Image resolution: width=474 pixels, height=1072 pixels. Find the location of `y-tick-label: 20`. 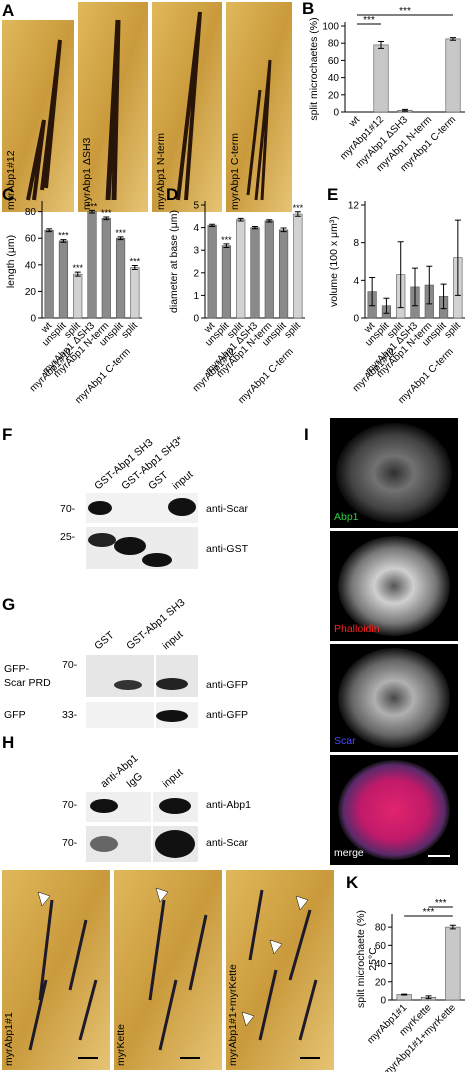

y-tick-label: 20 is located at coordinates (381, 982).